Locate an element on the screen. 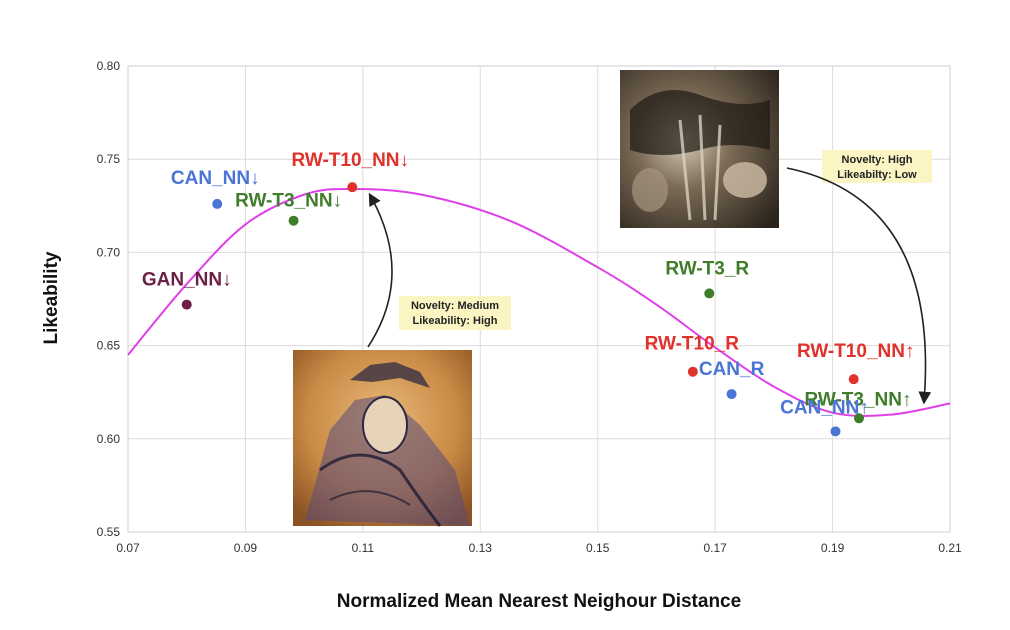 This screenshot has height=630, width=1010. arrow-medium is located at coordinates (380, 270).